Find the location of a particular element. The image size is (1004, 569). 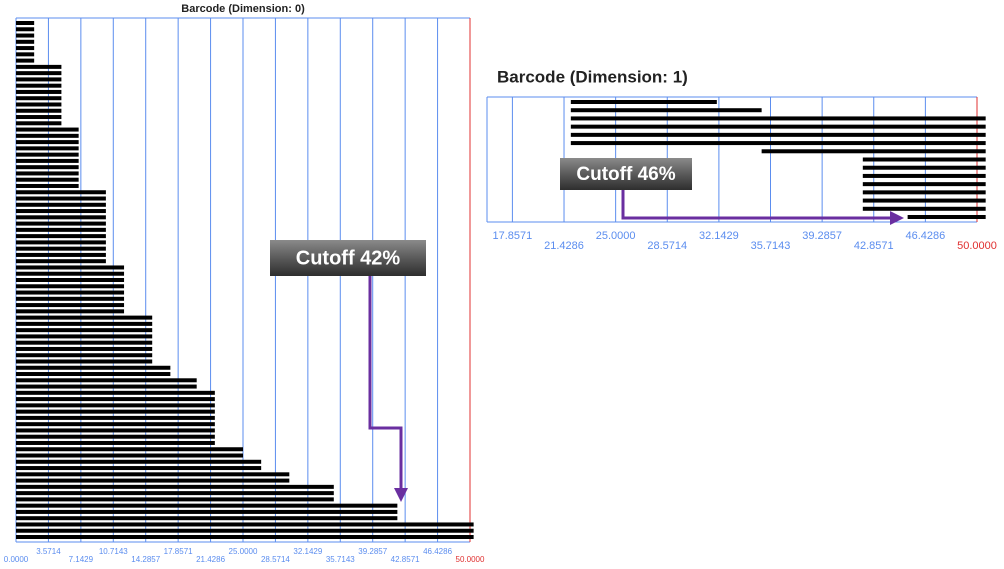

cutoff-box is located at coordinates (626, 174).